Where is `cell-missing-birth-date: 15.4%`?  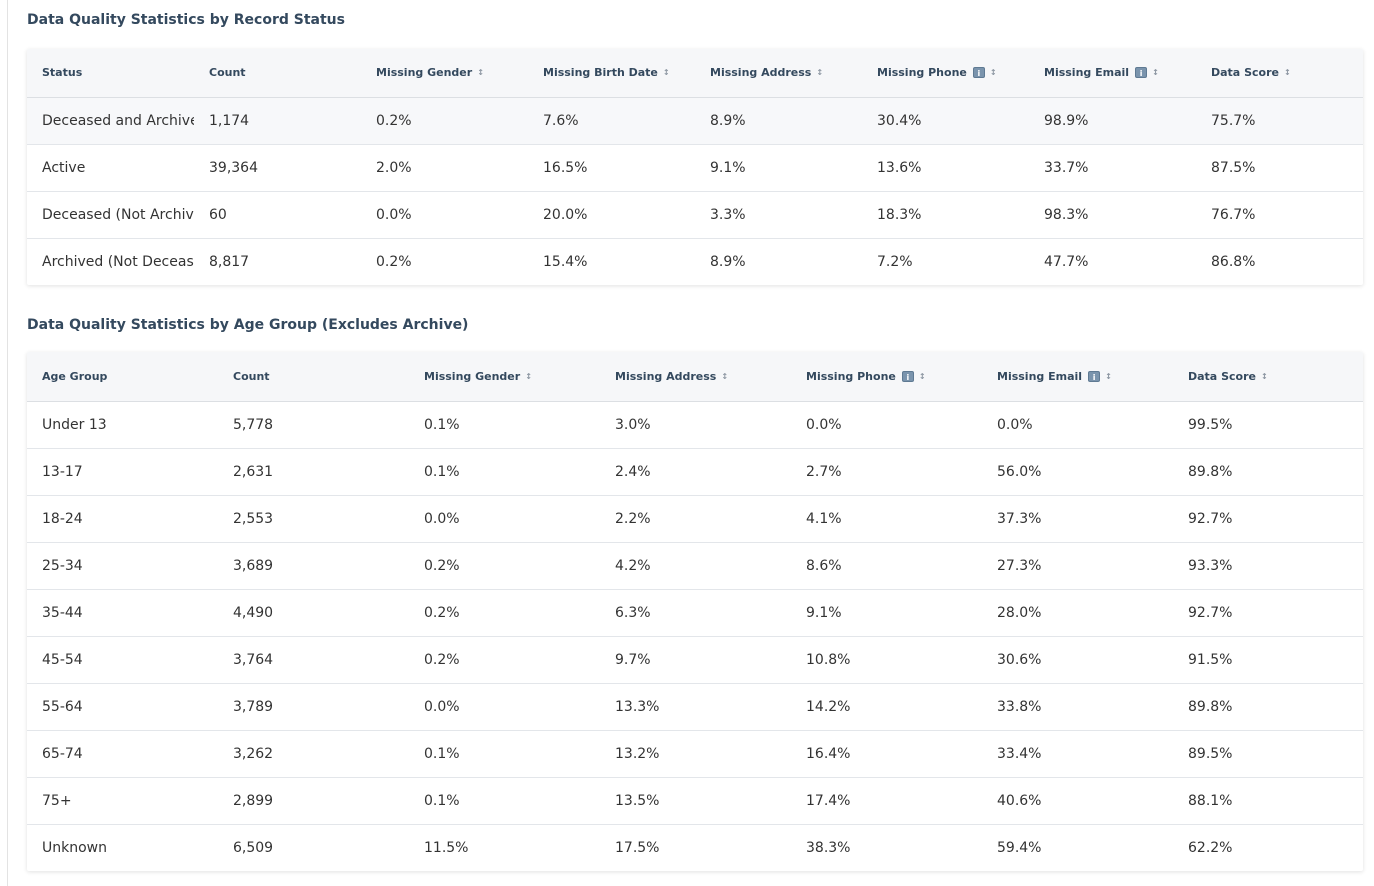
cell-missing-birth-date: 15.4% is located at coordinates (565, 261).